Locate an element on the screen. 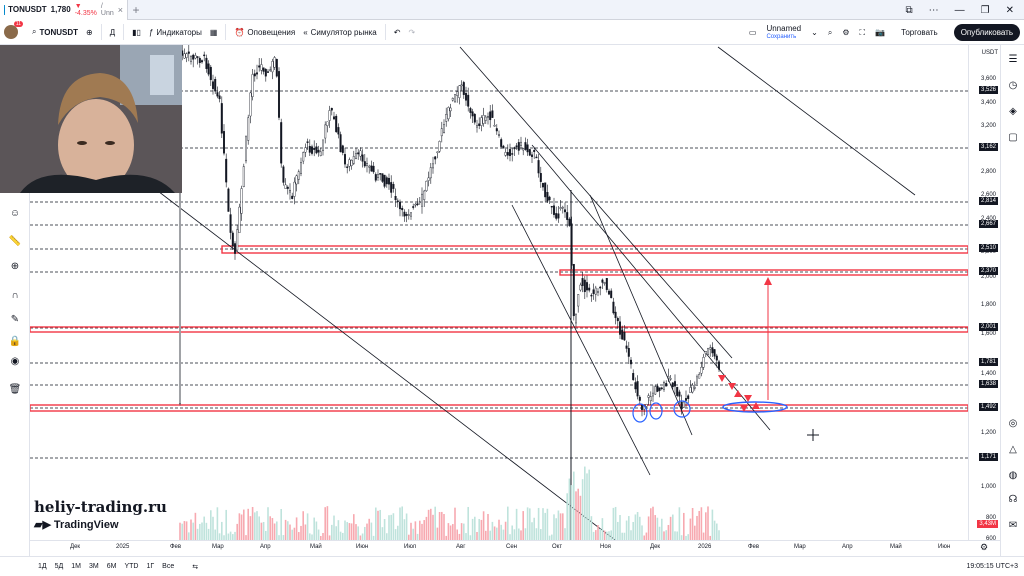 Image resolution: width=1024 pixels, height=576 pixels. layout-icon: ▭ is located at coordinates (752, 32).